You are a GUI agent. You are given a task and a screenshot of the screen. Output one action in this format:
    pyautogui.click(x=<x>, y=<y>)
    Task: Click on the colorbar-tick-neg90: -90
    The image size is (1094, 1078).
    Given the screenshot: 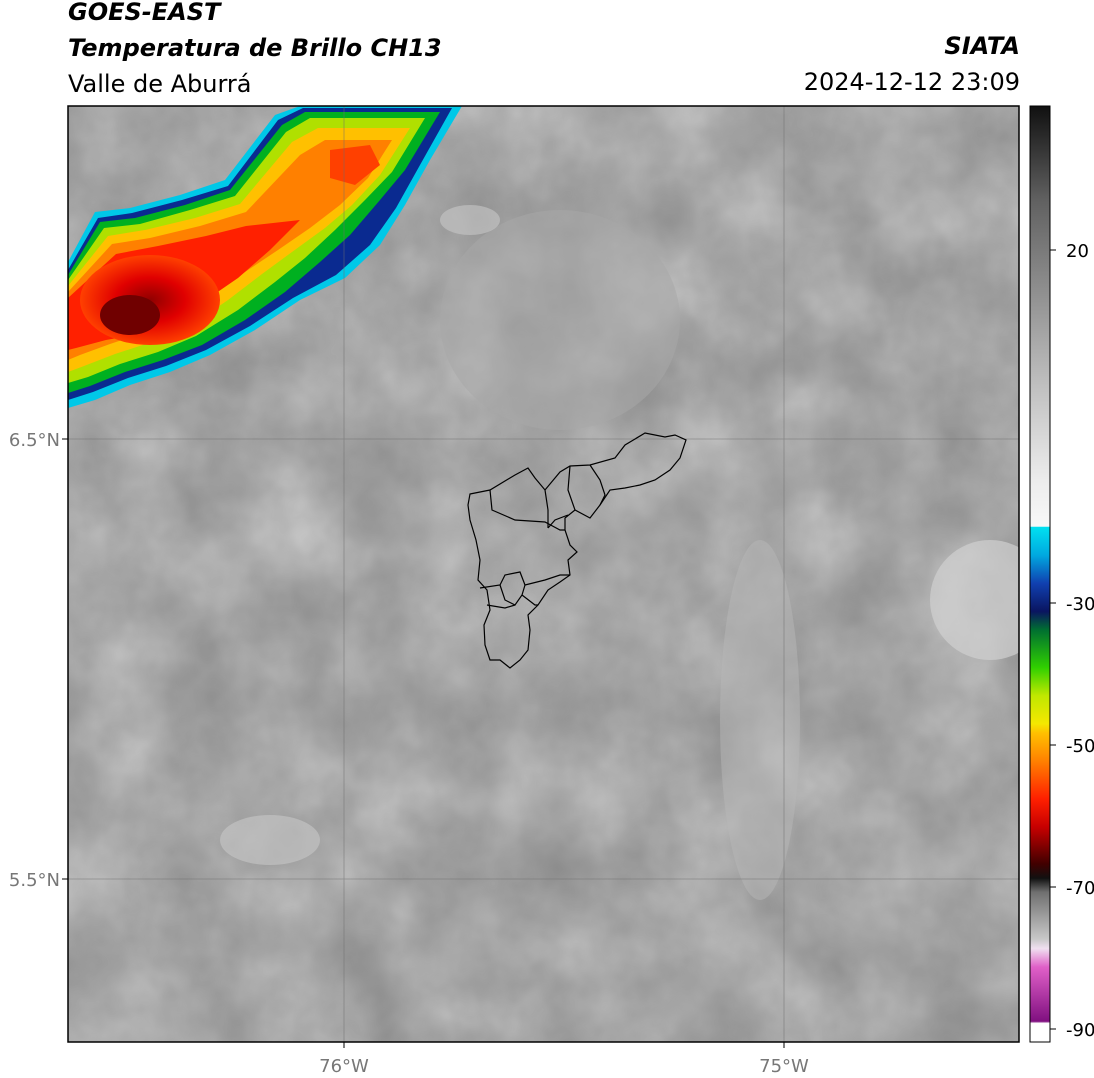 What is the action you would take?
    pyautogui.click(x=1080, y=1030)
    